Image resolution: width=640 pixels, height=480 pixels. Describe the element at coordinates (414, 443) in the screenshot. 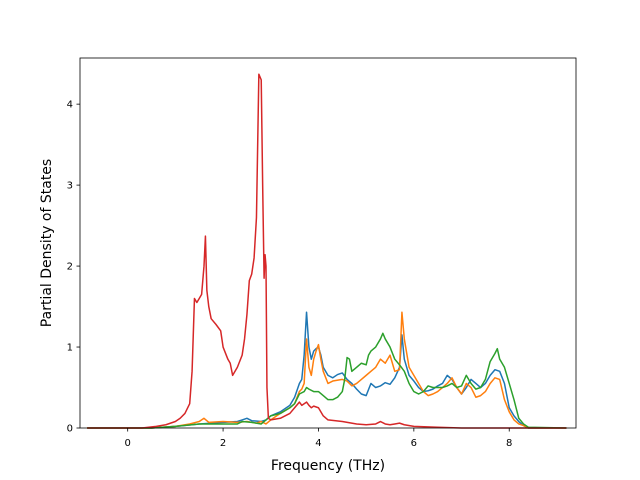

I see `x-tick-label: 6` at that location.